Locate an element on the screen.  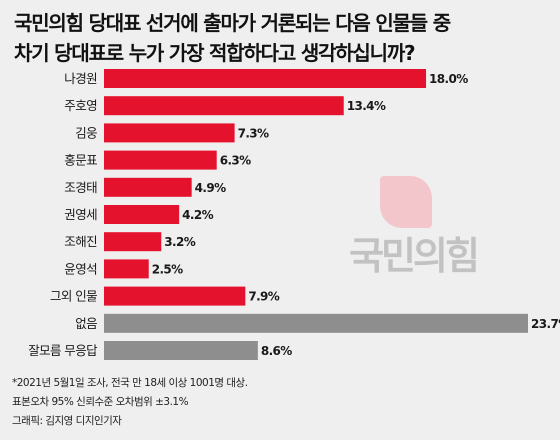
category-label: 홍문표 is located at coordinates (80, 160).